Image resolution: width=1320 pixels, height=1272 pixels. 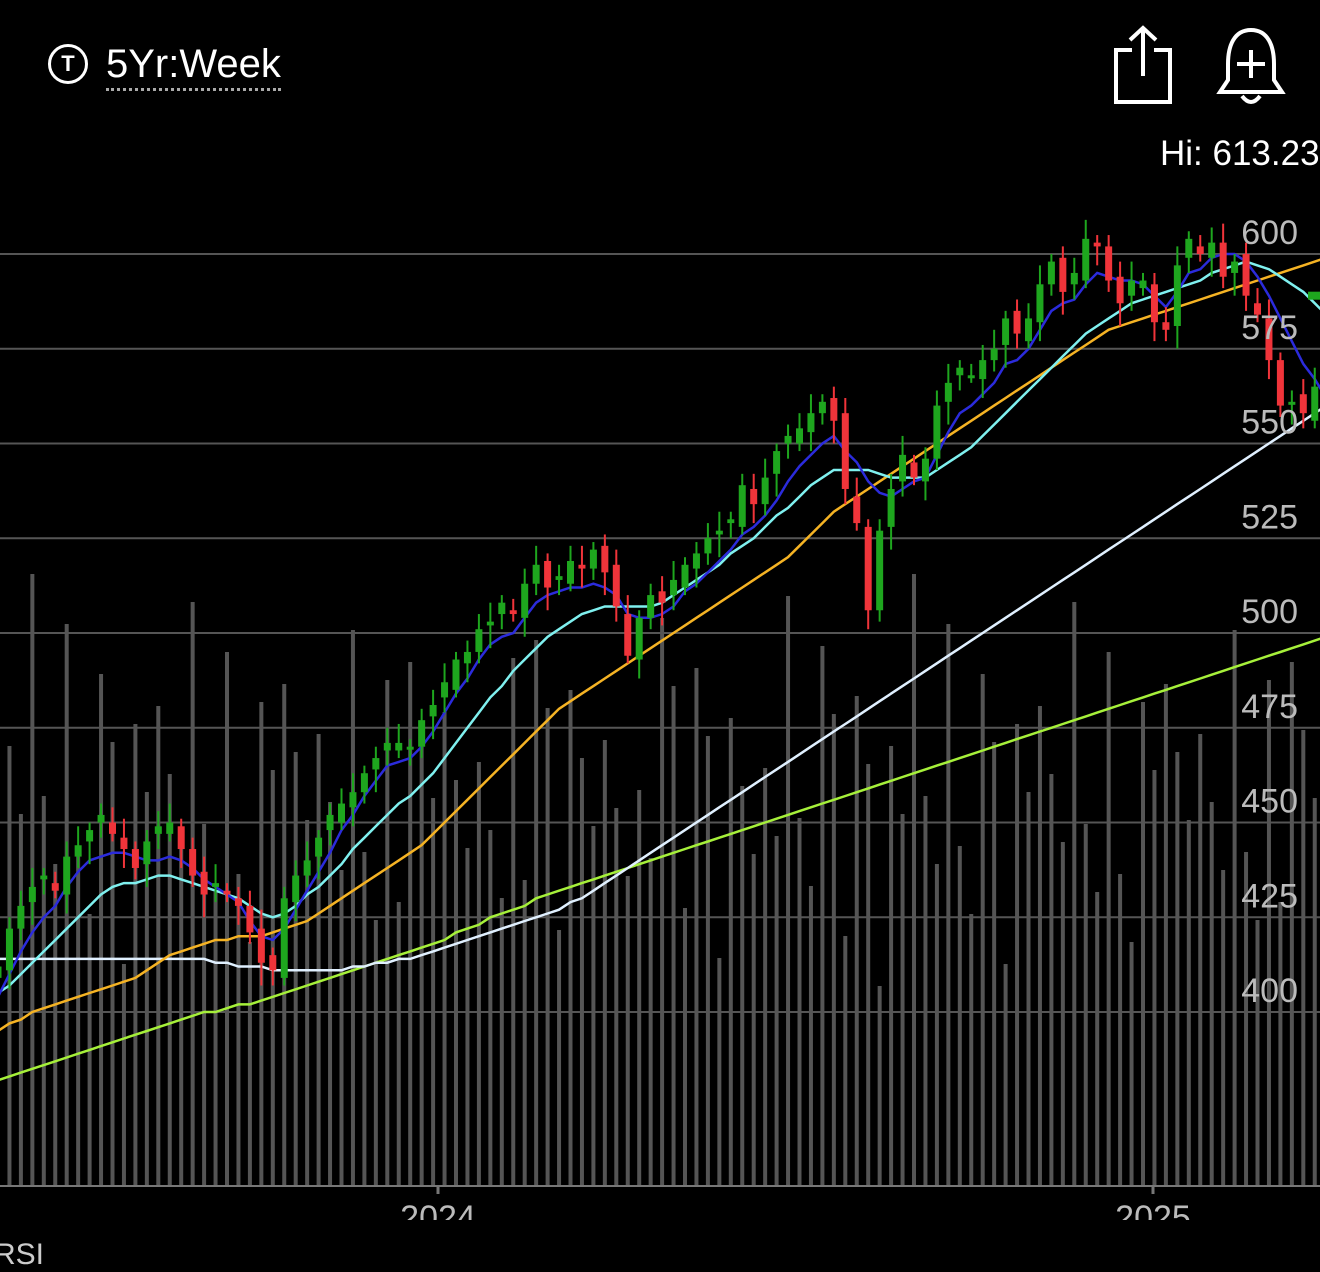 I want to click on y-tick-label: 475, so click(x=1269, y=707).